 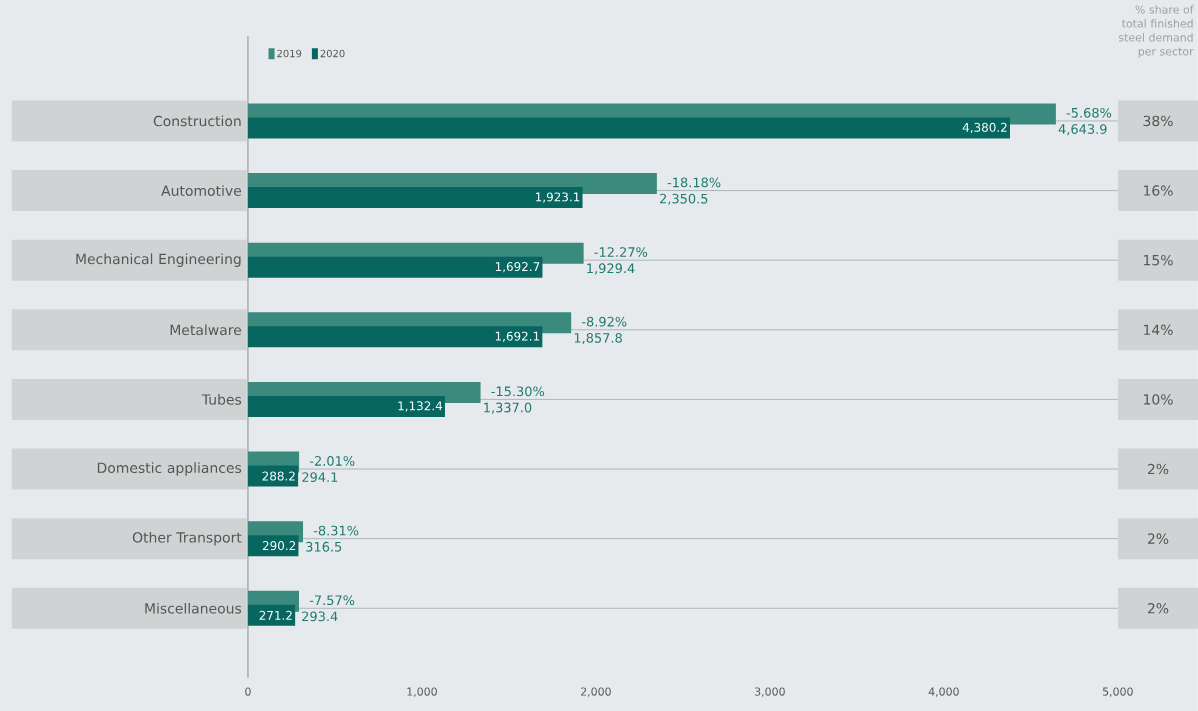 What do you see at coordinates (320, 477) in the screenshot?
I see `data-label: 294.1` at bounding box center [320, 477].